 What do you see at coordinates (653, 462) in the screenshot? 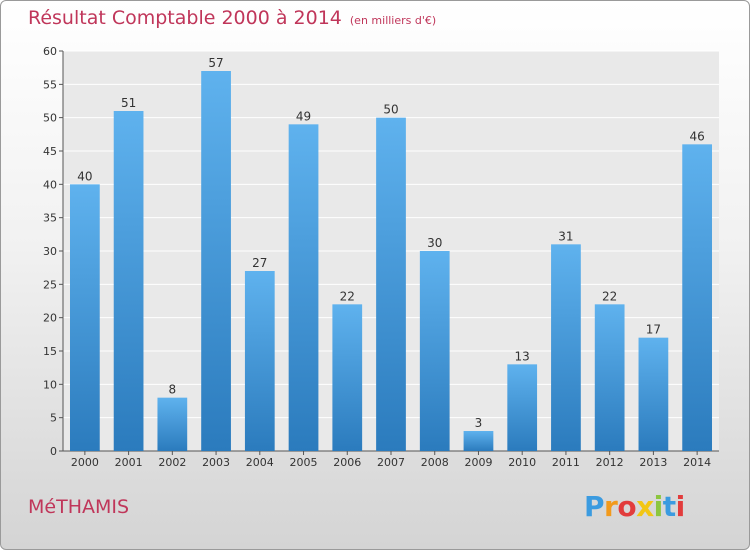
I see `x-tick-label: 2013` at bounding box center [653, 462].